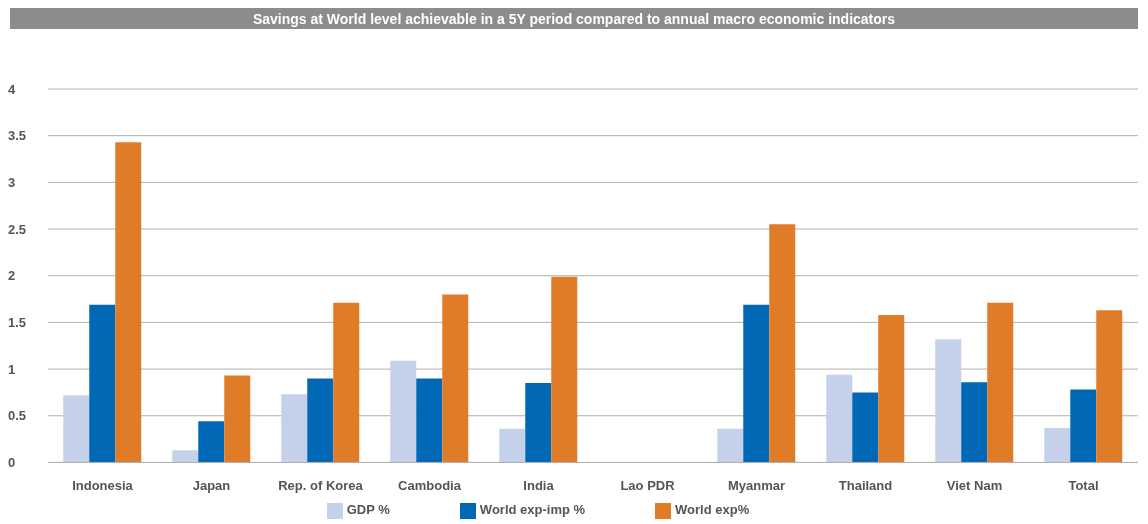 The width and height of the screenshot is (1148, 524). Describe the element at coordinates (17, 416) in the screenshot. I see `y-tick-label: 0.5` at that location.